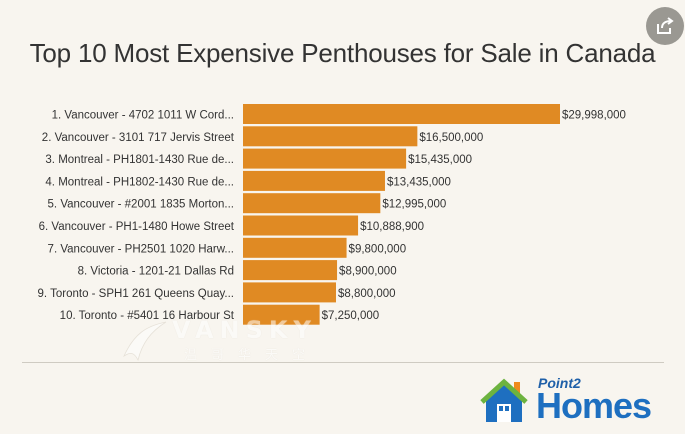 This screenshot has width=685, height=434. Describe the element at coordinates (419, 182) in the screenshot. I see `value-label: $13,435,000` at that location.